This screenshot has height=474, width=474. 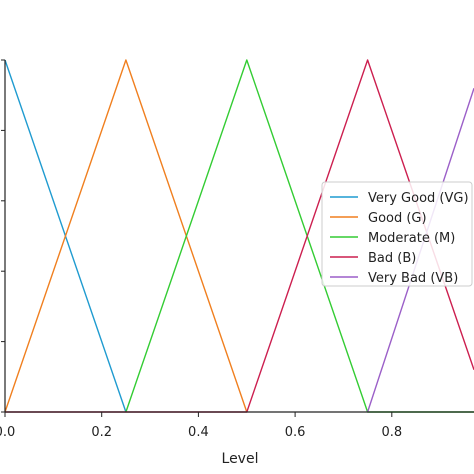 What do you see at coordinates (240, 459) in the screenshot?
I see `x-axis-label: Level` at bounding box center [240, 459].